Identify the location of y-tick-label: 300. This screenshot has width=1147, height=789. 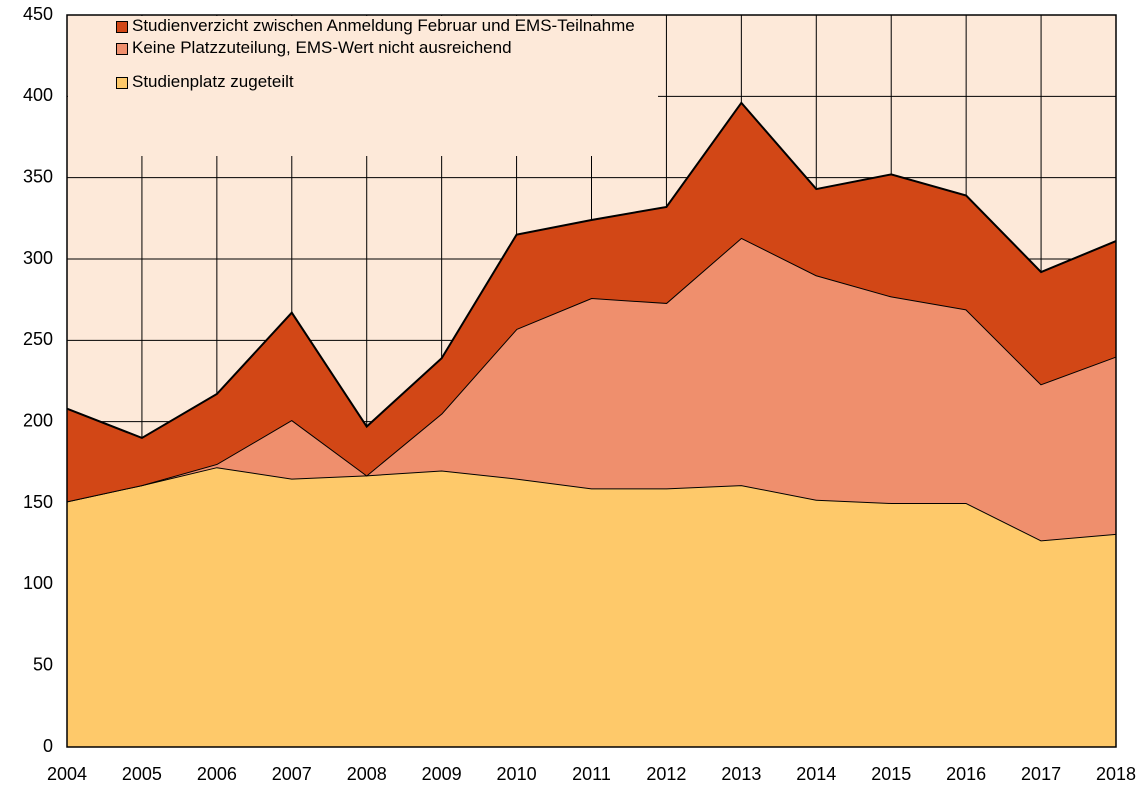
(38, 258).